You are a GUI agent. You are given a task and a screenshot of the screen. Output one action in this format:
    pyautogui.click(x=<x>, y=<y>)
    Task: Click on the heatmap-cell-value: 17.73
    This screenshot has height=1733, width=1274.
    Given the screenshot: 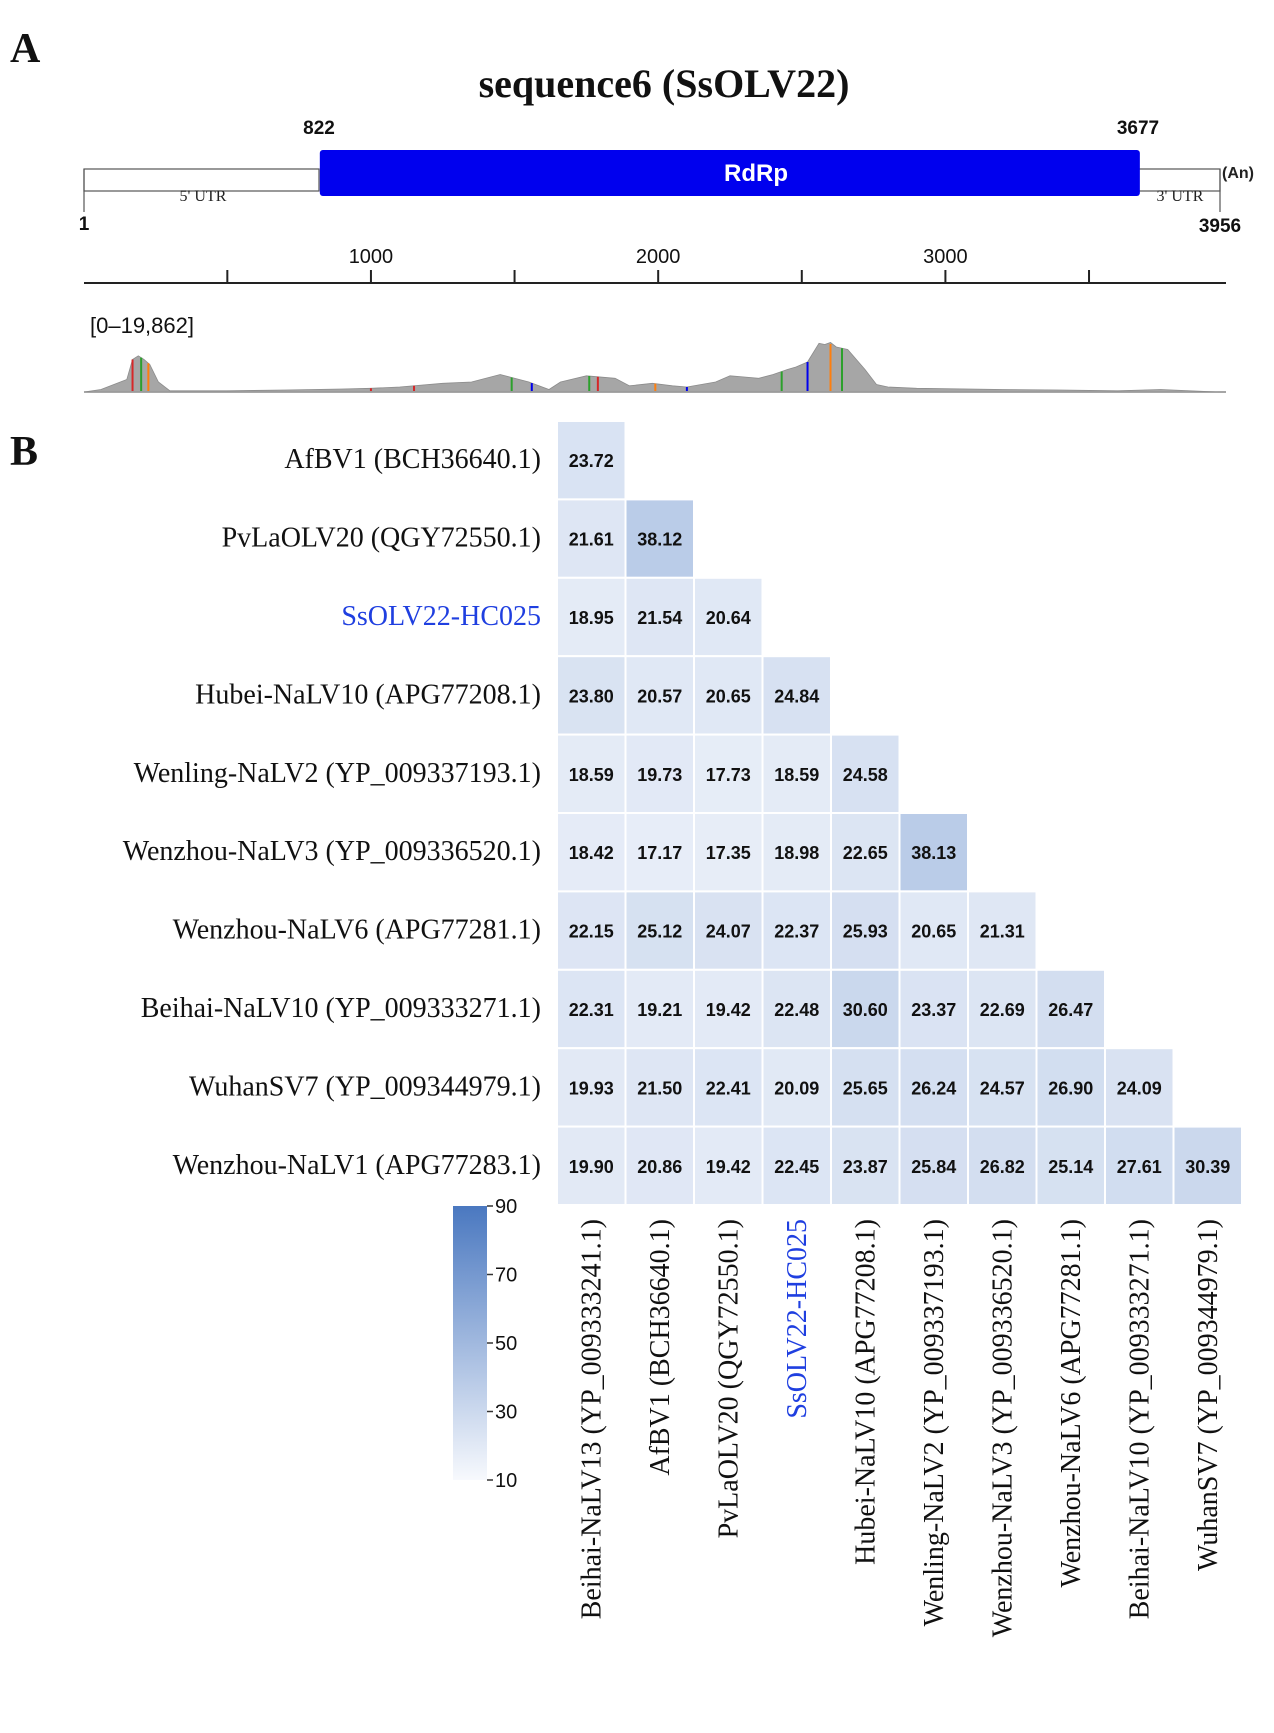 What is the action you would take?
    pyautogui.click(x=728, y=775)
    